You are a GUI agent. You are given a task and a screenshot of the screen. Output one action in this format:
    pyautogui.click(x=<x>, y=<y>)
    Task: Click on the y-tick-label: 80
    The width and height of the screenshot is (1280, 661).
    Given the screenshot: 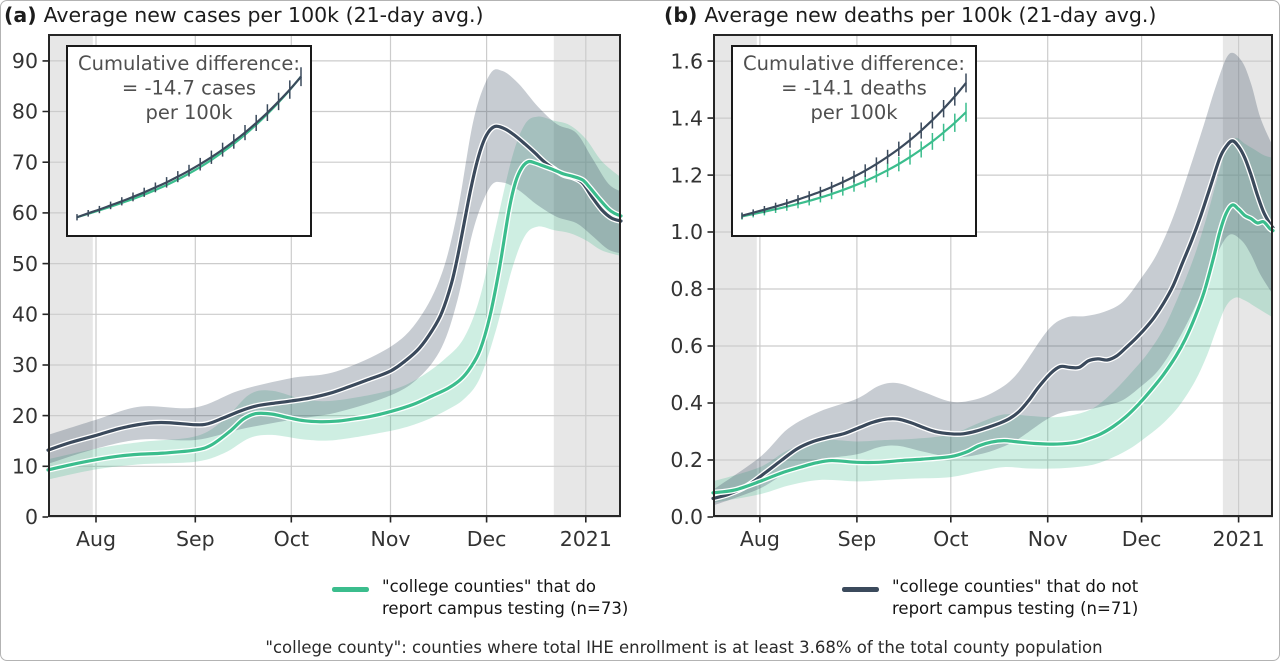 What is the action you would take?
    pyautogui.click(x=25, y=112)
    